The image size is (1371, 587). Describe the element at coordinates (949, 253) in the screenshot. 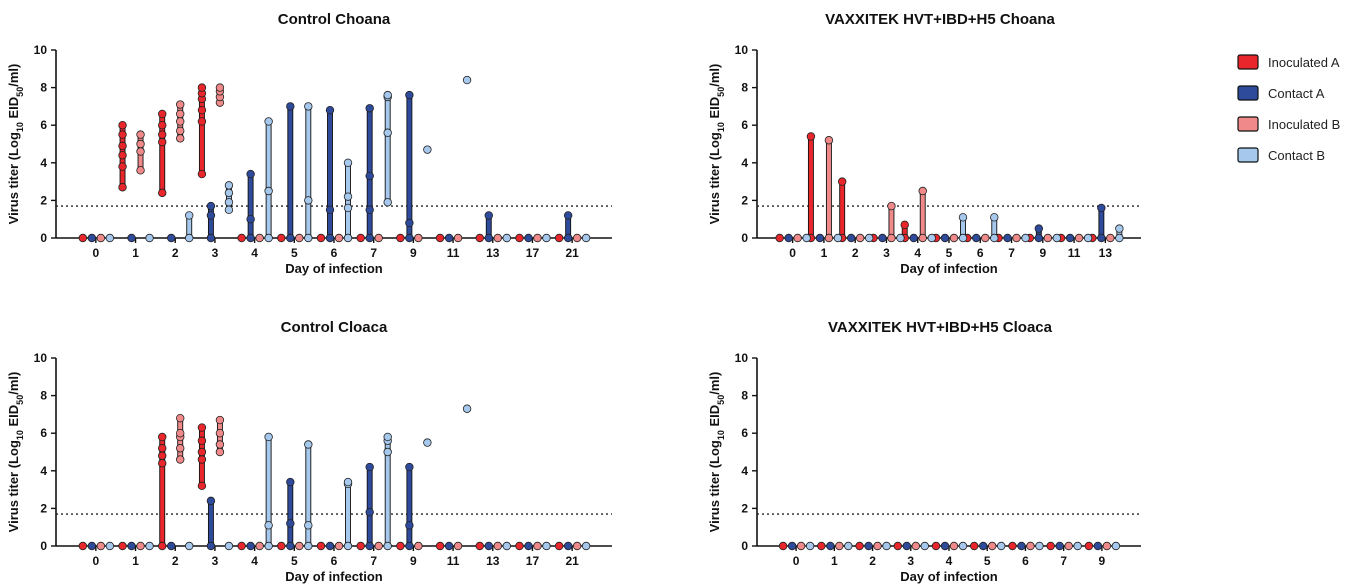

I see `x-tick-label: 5` at that location.